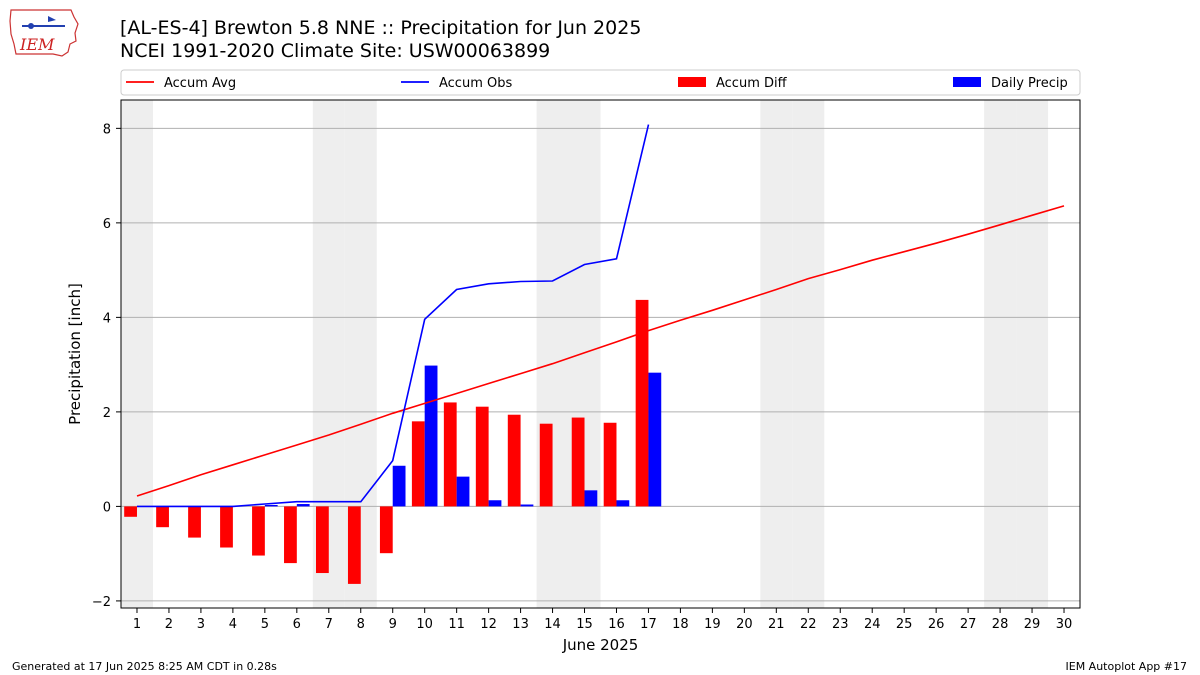  Describe the element at coordinates (107, 129) in the screenshot. I see `y-tick-label-8: 8` at that location.